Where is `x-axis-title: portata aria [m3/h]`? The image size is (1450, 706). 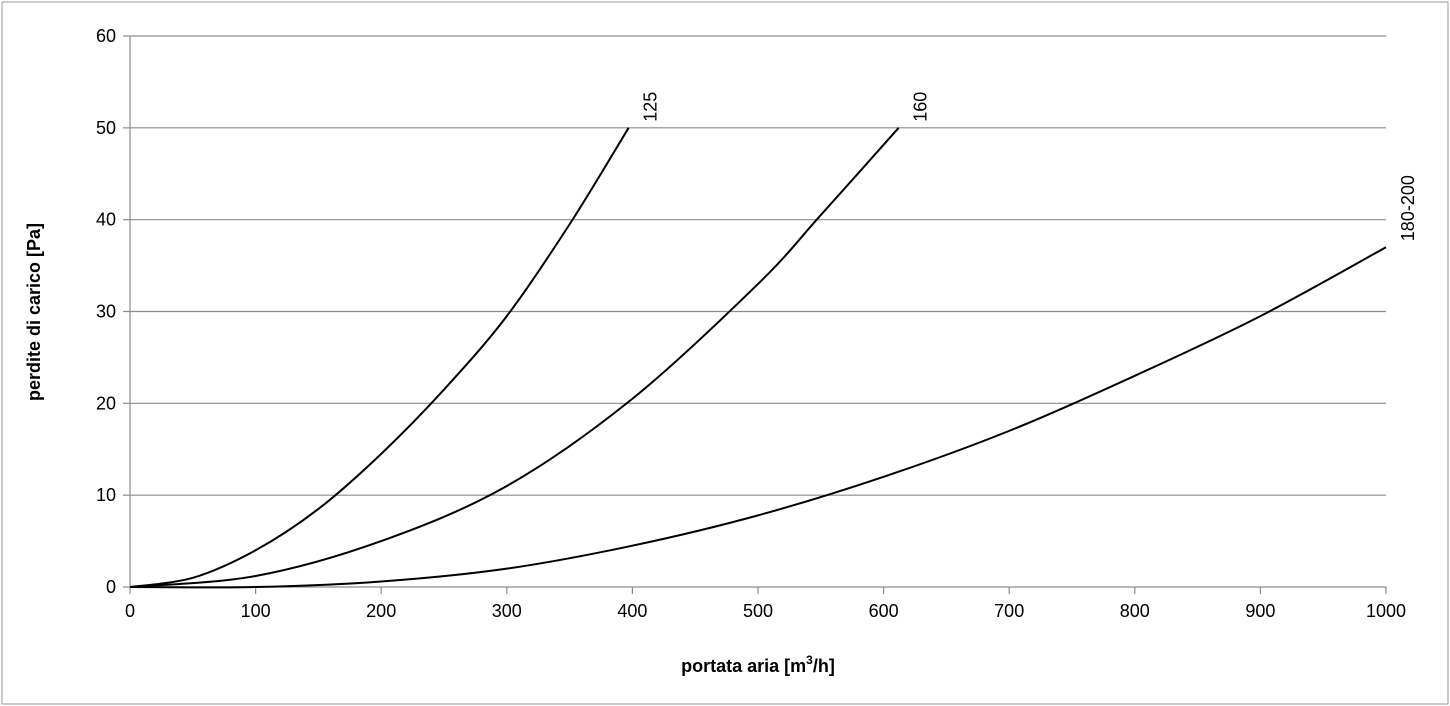
x-axis-title: portata aria [m3/h] is located at coordinates (758, 664).